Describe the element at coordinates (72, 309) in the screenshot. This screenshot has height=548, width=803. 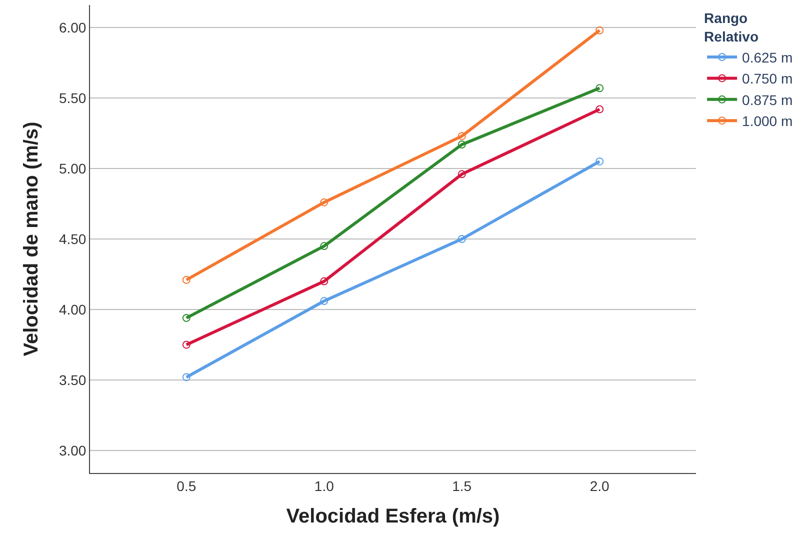
I see `y-tick-label: 4.00` at that location.